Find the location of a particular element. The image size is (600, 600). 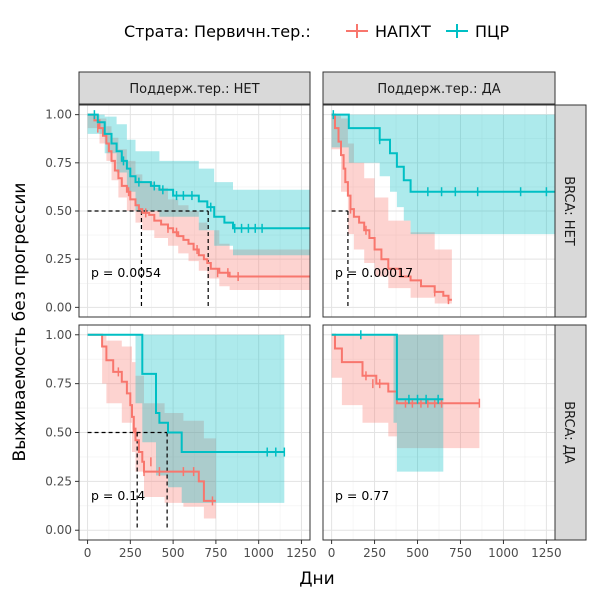

strip-col-1-label: Поддерж.тер.: НЕТ is located at coordinates (194, 89).